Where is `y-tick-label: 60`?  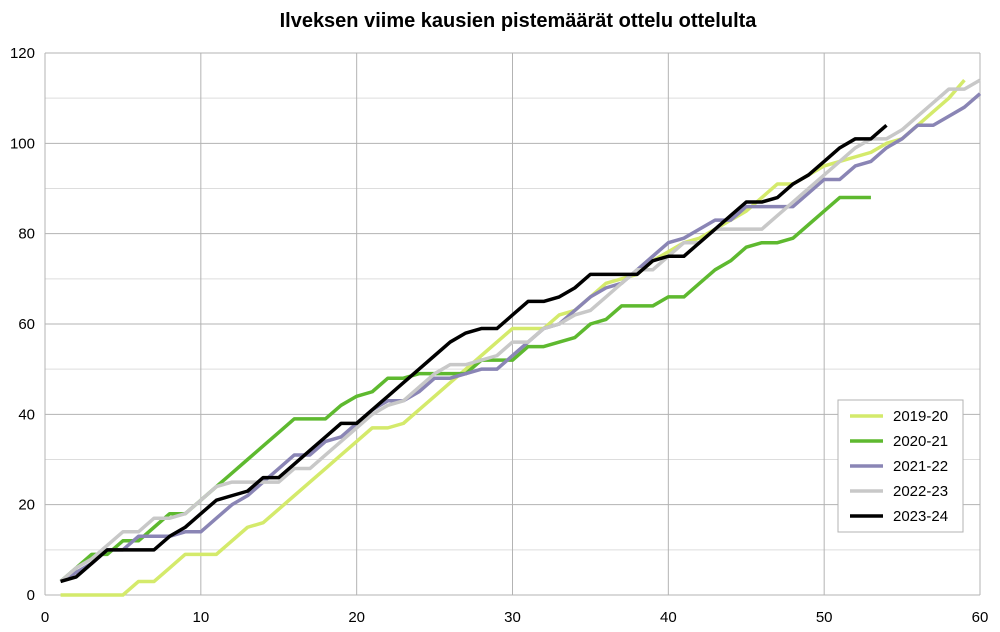
y-tick-label: 60 is located at coordinates (26, 324).